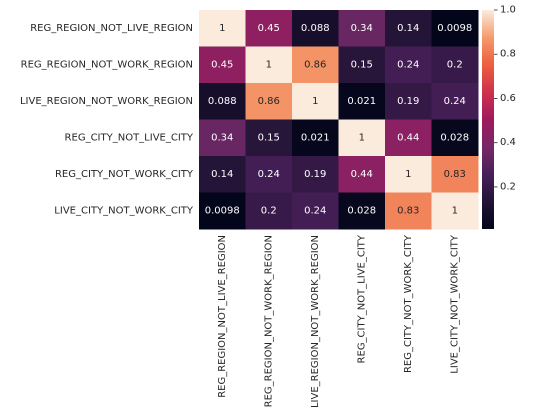 Image resolution: width=537 pixels, height=414 pixels. I want to click on y-tick-label: REG_CITY_NOT_LIVE_CITY, so click(129, 137).